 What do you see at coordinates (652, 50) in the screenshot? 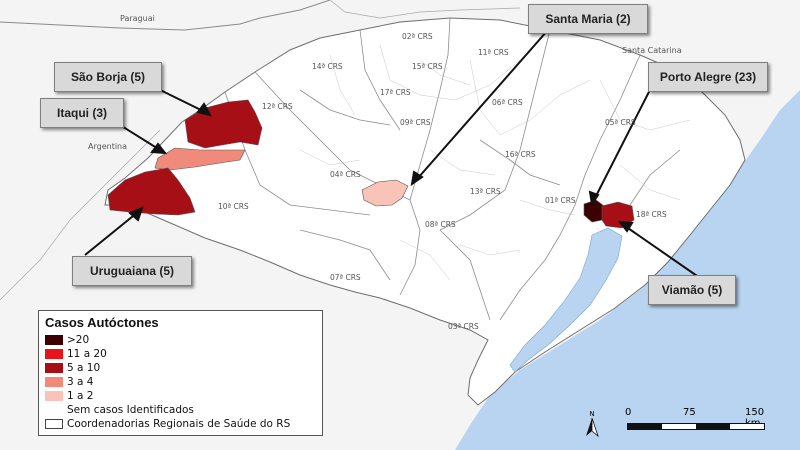
I see `label-santa-catarina: Santa Catarina` at bounding box center [652, 50].